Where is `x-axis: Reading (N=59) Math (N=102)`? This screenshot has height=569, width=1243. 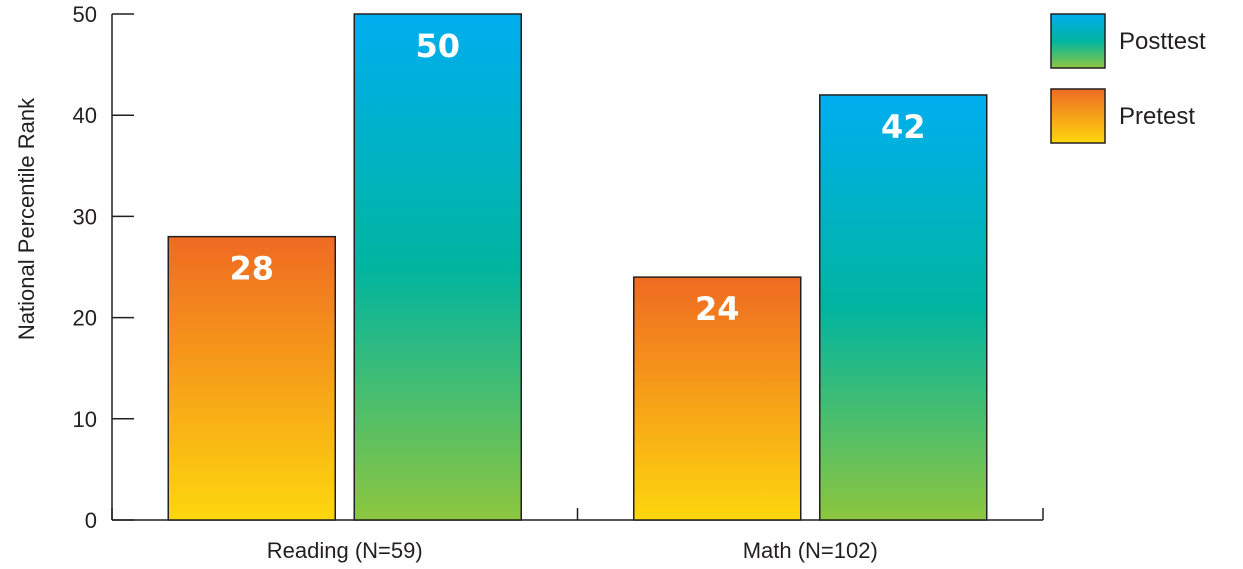
x-axis: Reading (N=59) Math (N=102) is located at coordinates (577, 535).